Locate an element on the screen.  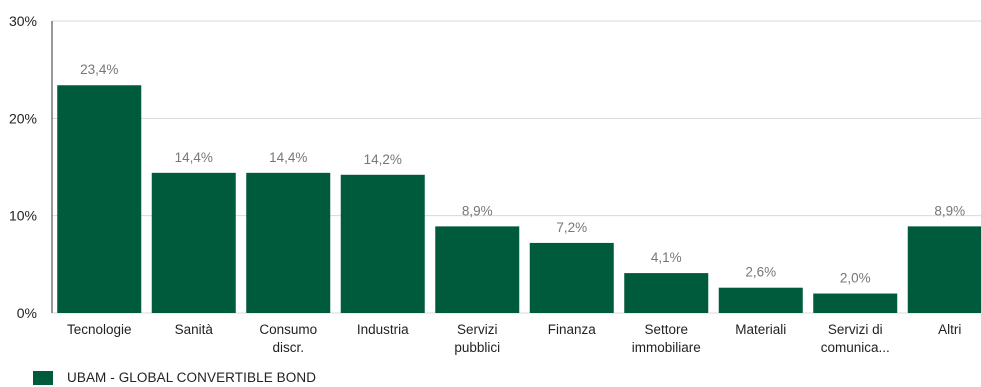
x-tick-label: Finanza is located at coordinates (572, 329).